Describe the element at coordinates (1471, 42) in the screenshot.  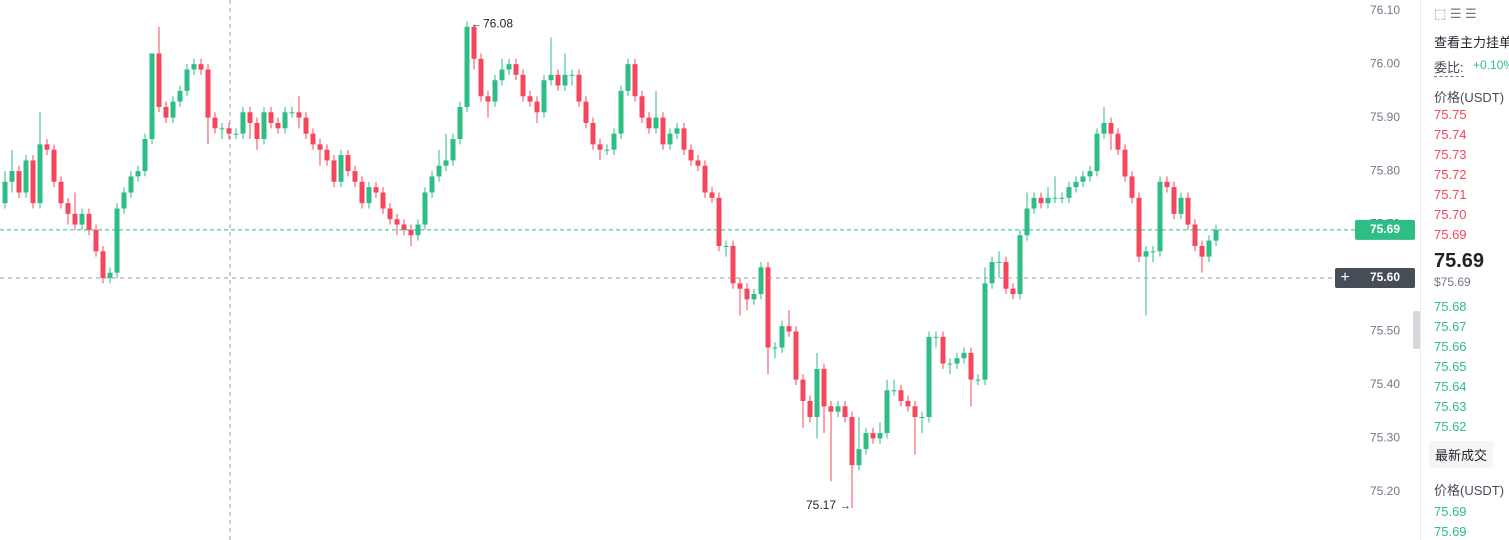
I see `order-book-title: 查看主力挂单` at that location.